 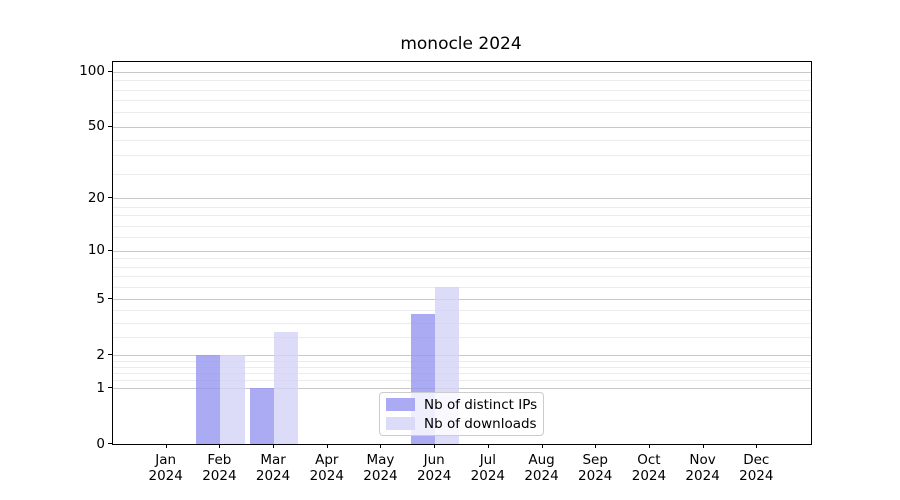 I want to click on x-tick-label-nov: Nov 2024, so click(x=702, y=468).